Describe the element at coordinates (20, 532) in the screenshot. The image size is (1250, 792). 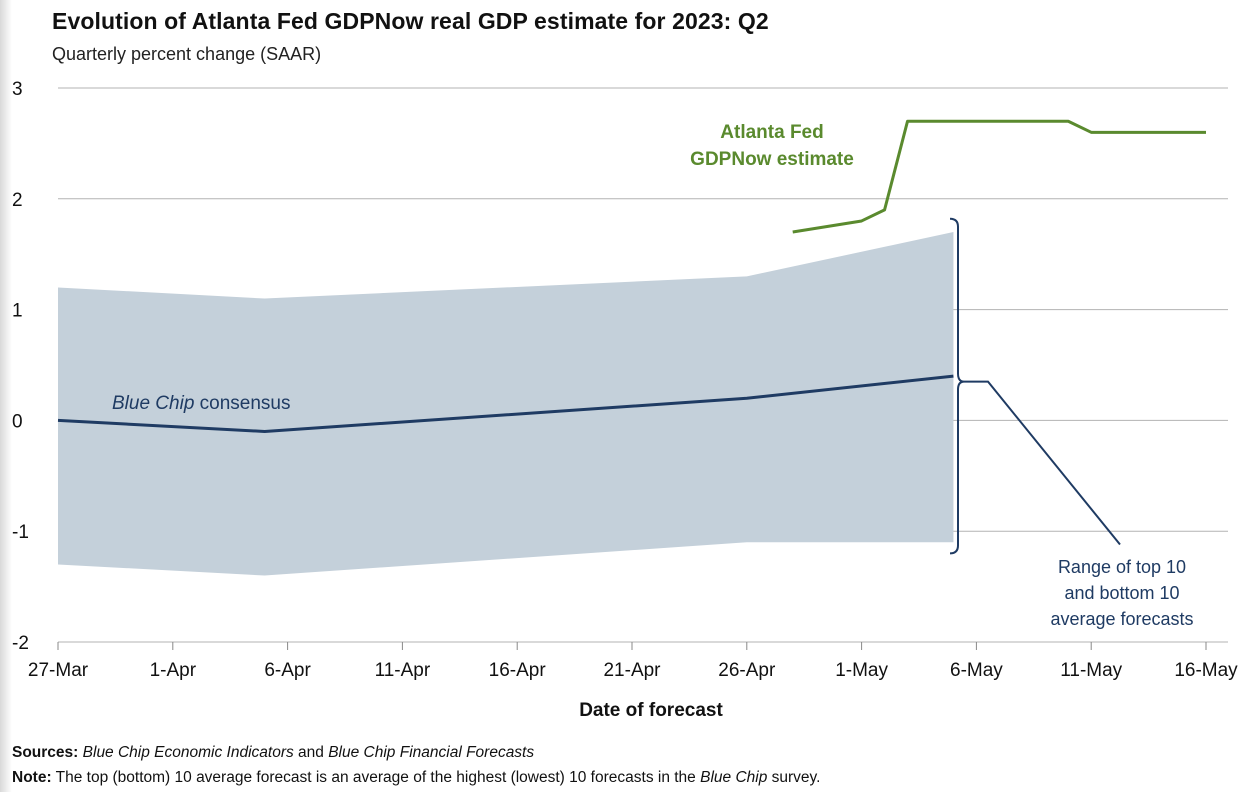
I see `y-tick-label-4: -1` at that location.